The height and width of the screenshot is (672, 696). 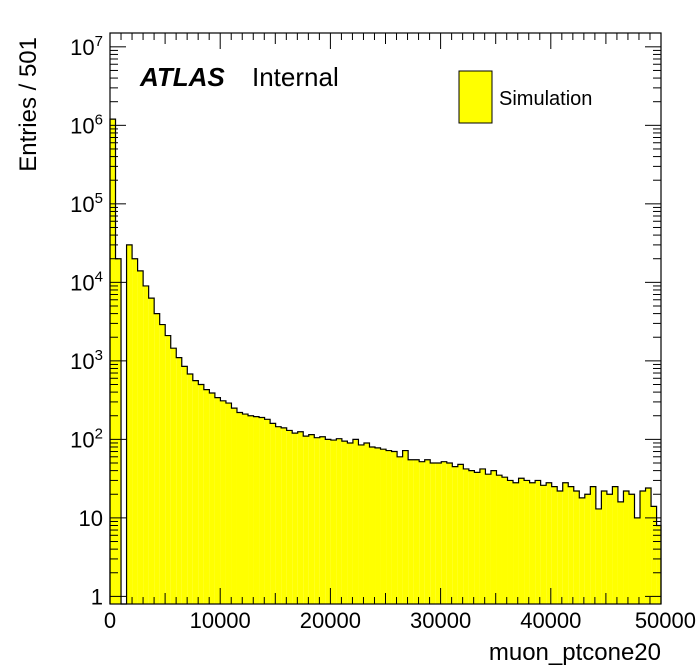 I want to click on y-tick-label: 10³, so click(x=86, y=360).